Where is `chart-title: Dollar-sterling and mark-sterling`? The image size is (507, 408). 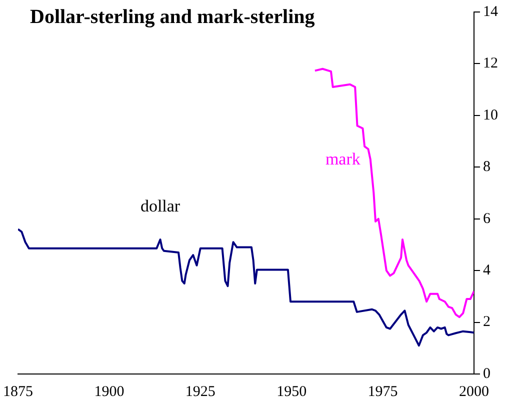 chart-title: Dollar-sterling and mark-sterling is located at coordinates (172, 17).